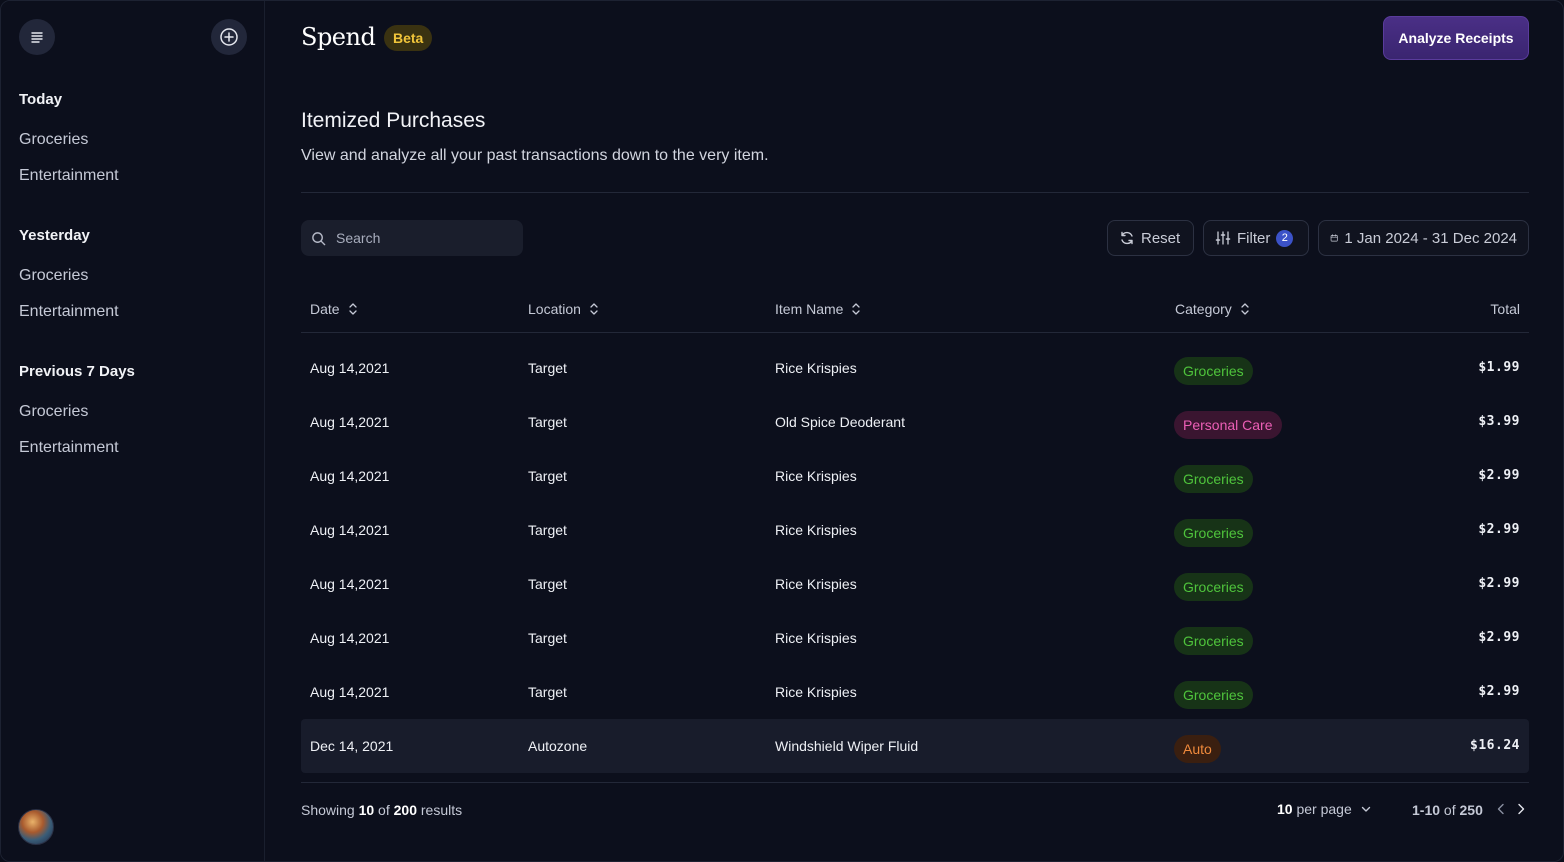  Describe the element at coordinates (416, 238) in the screenshot. I see `search-input` at that location.